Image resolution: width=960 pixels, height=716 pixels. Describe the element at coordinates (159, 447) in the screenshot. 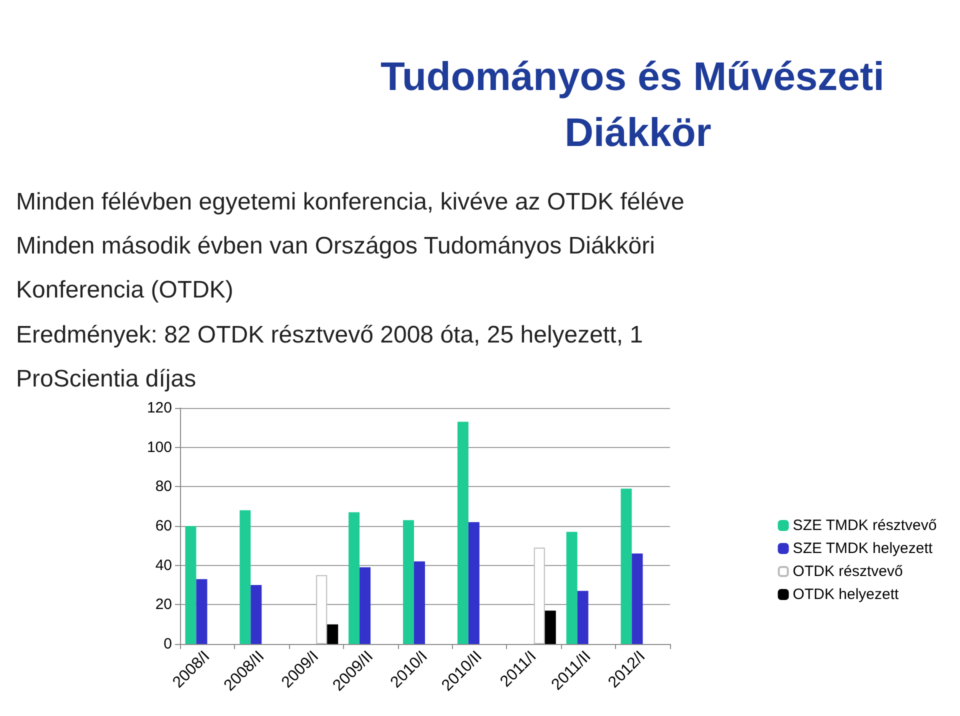

I see `y-tick-label: 100` at that location.